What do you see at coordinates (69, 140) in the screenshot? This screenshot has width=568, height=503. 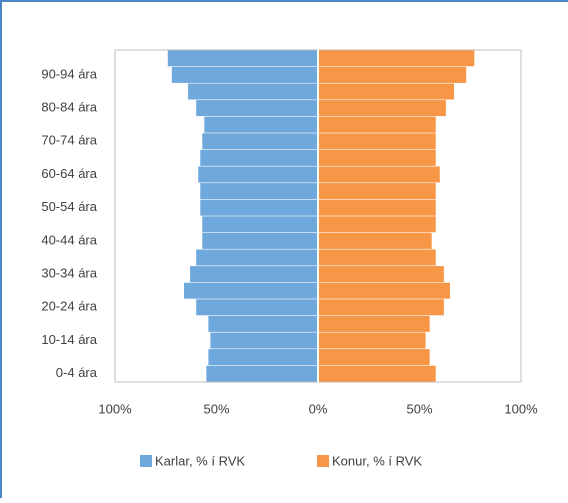 I see `y-tick-label: 70-74 ára` at bounding box center [69, 140].